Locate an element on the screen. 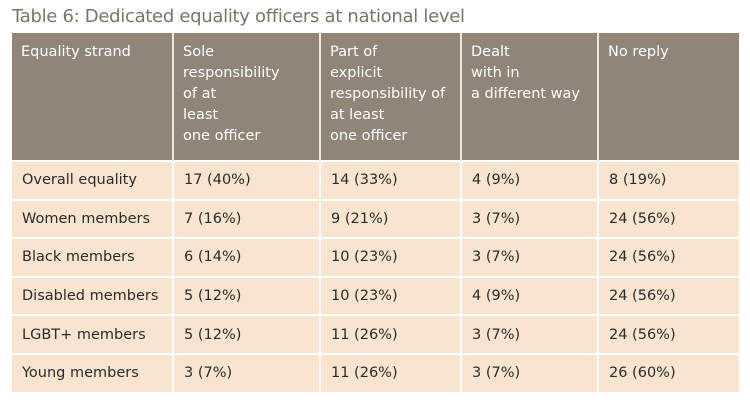 This screenshot has width=750, height=407. cell-equality-strand: Women members is located at coordinates (93, 218).